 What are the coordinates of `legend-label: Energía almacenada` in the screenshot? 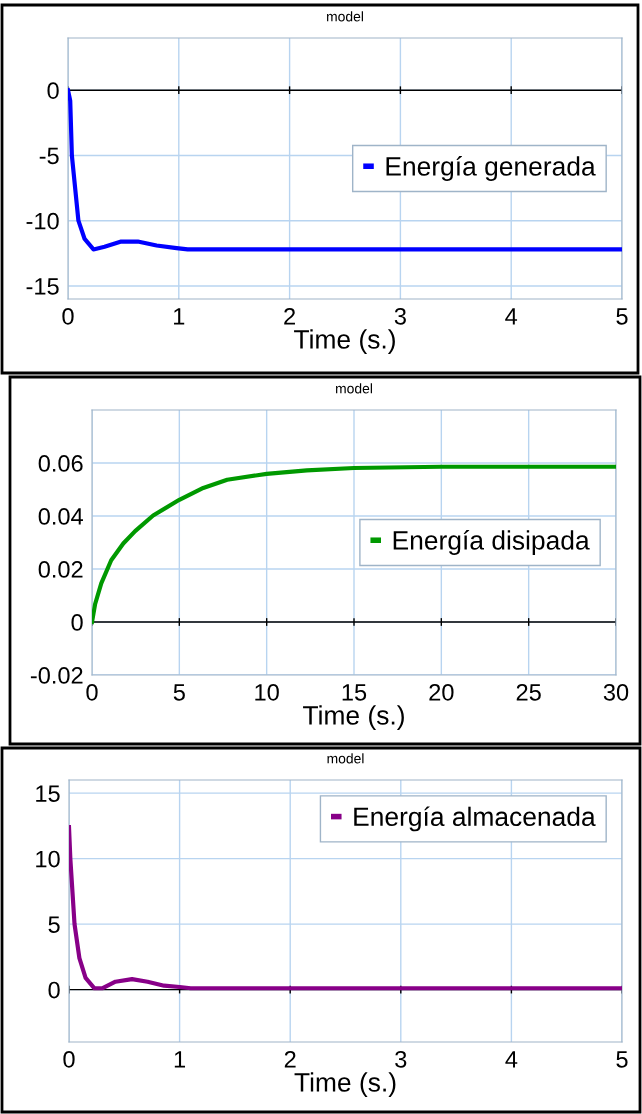 It's located at (475, 819).